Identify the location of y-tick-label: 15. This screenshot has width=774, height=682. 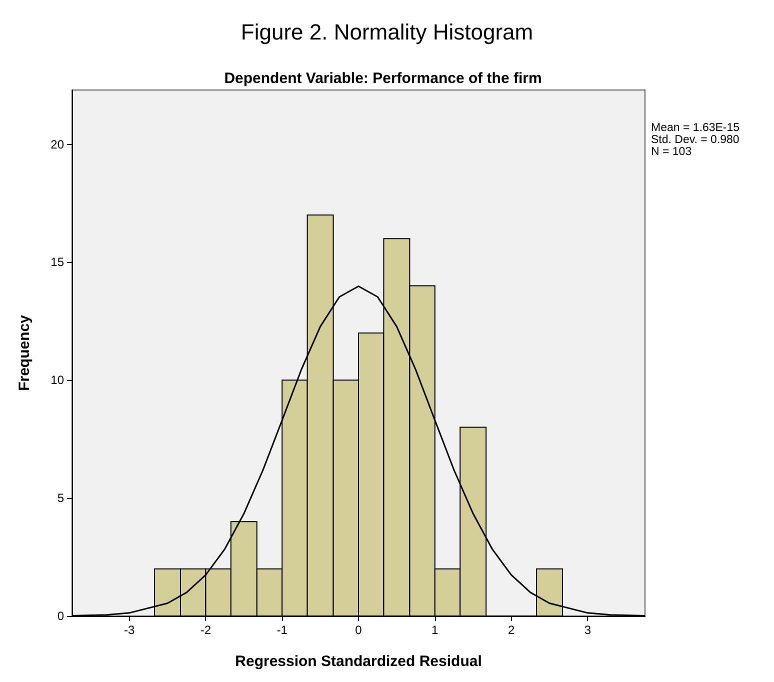
(57, 262).